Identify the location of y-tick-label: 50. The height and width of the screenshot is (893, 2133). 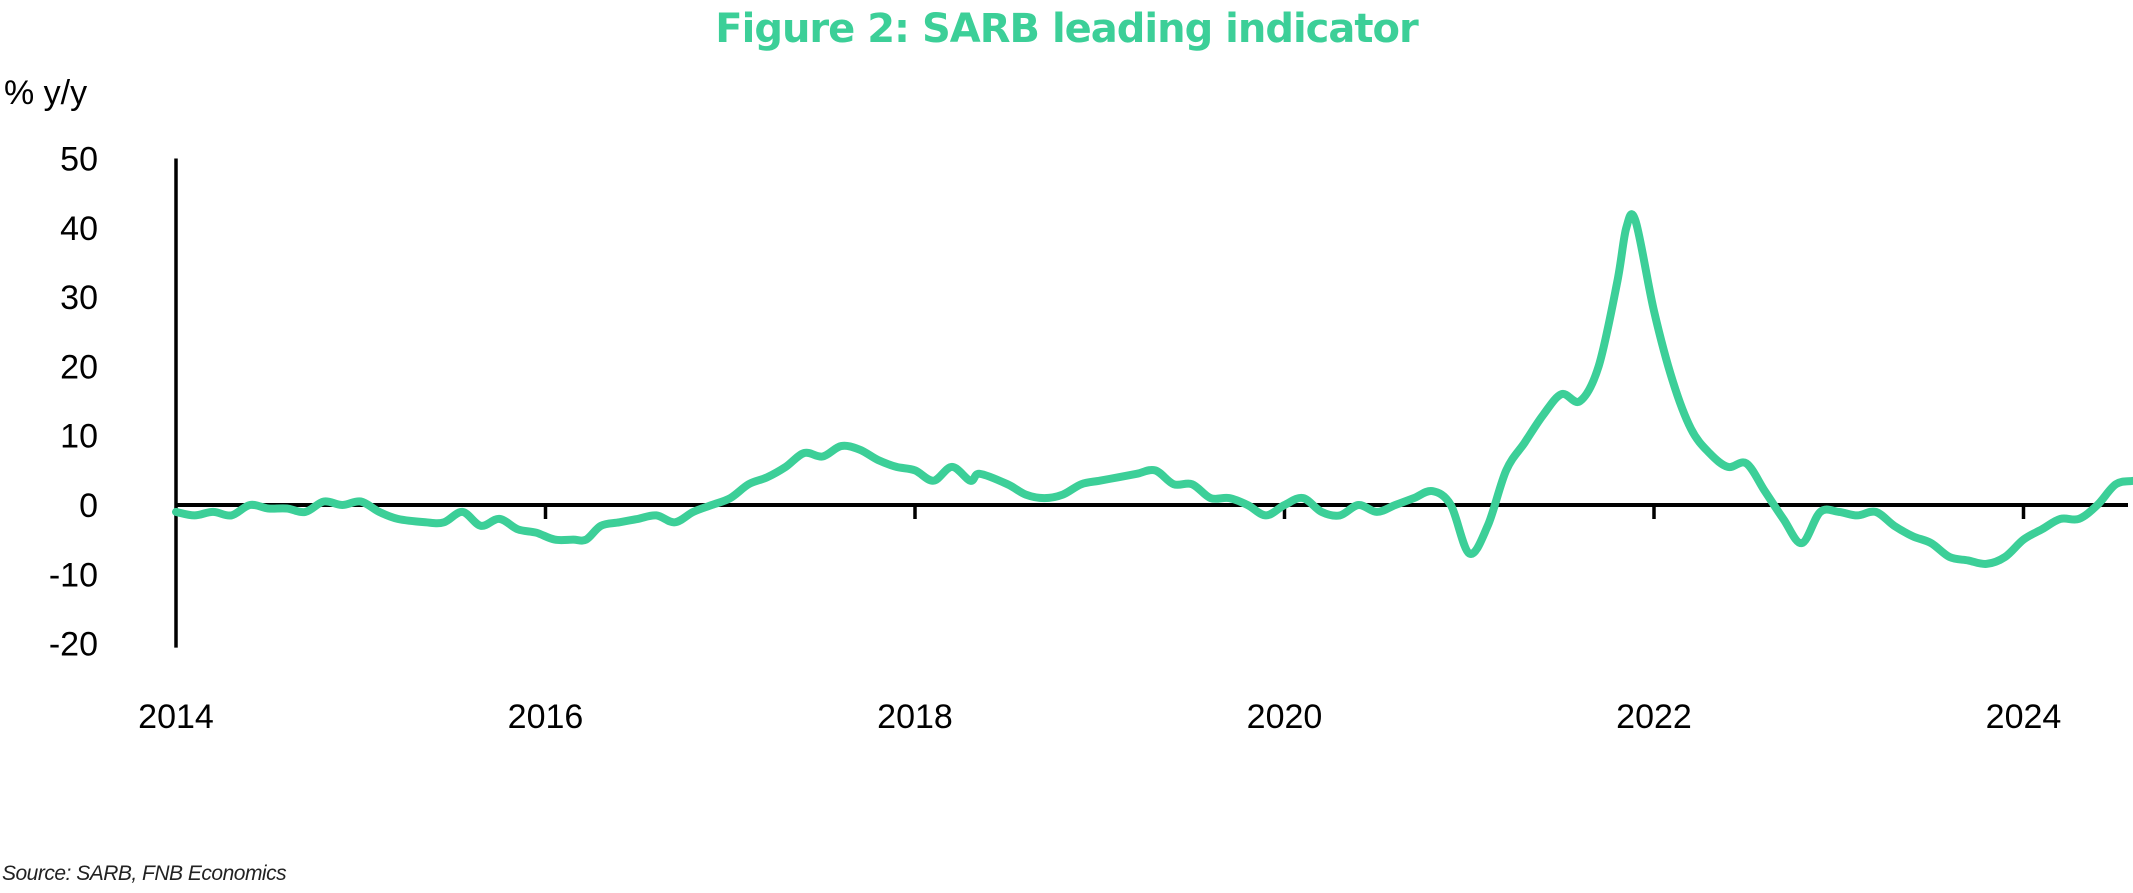
(79, 160).